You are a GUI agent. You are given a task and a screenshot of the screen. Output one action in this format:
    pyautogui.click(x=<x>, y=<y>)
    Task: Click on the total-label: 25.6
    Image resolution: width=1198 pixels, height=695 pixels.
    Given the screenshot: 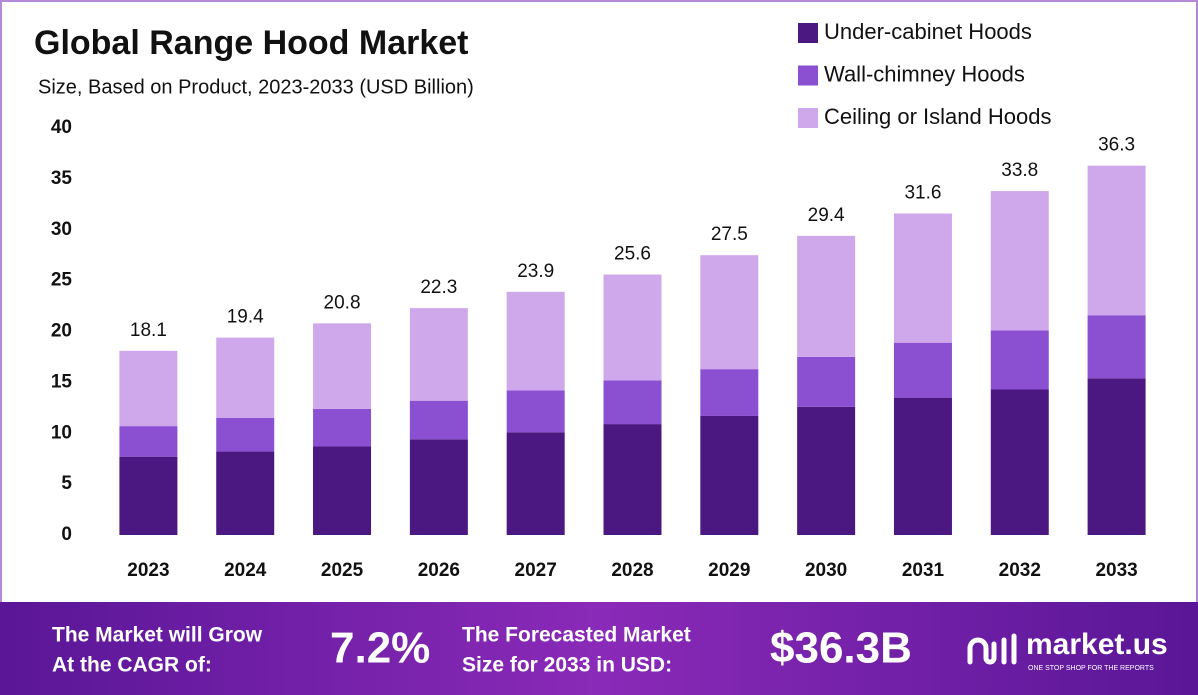 What is the action you would take?
    pyautogui.click(x=632, y=254)
    